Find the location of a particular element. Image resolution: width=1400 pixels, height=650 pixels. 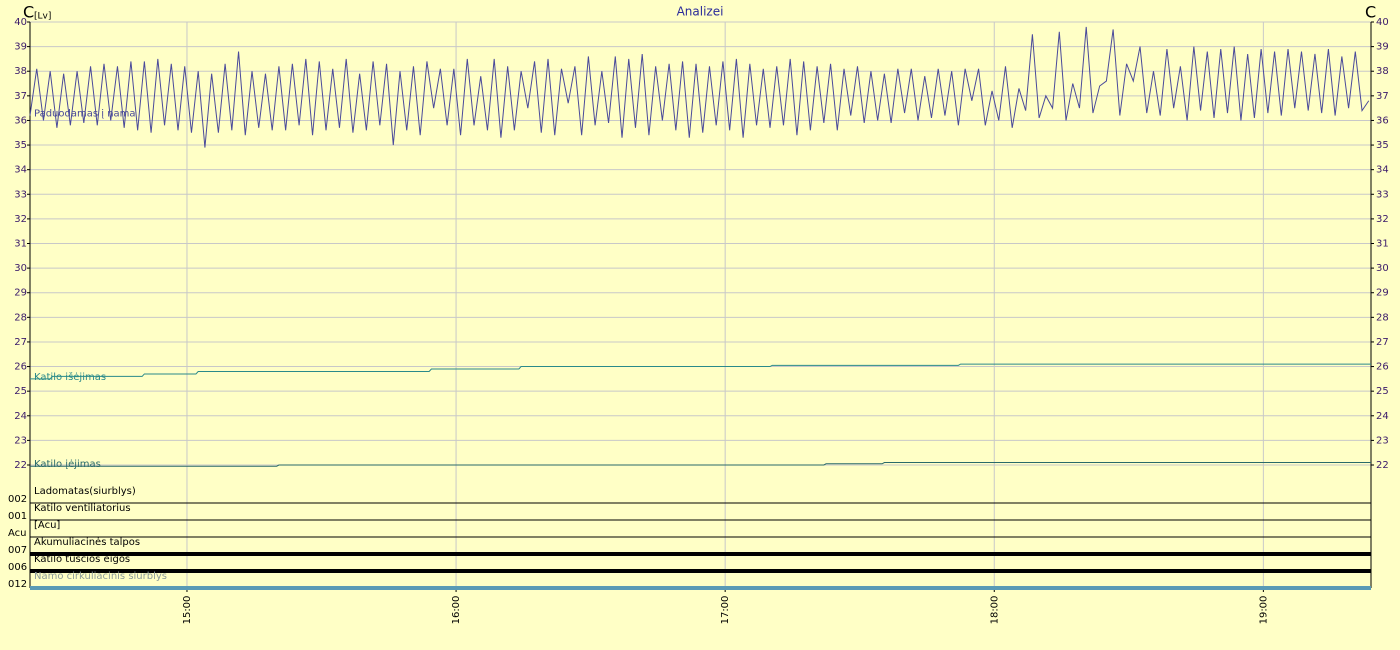

y-tick-label: 28 is located at coordinates (20, 317).